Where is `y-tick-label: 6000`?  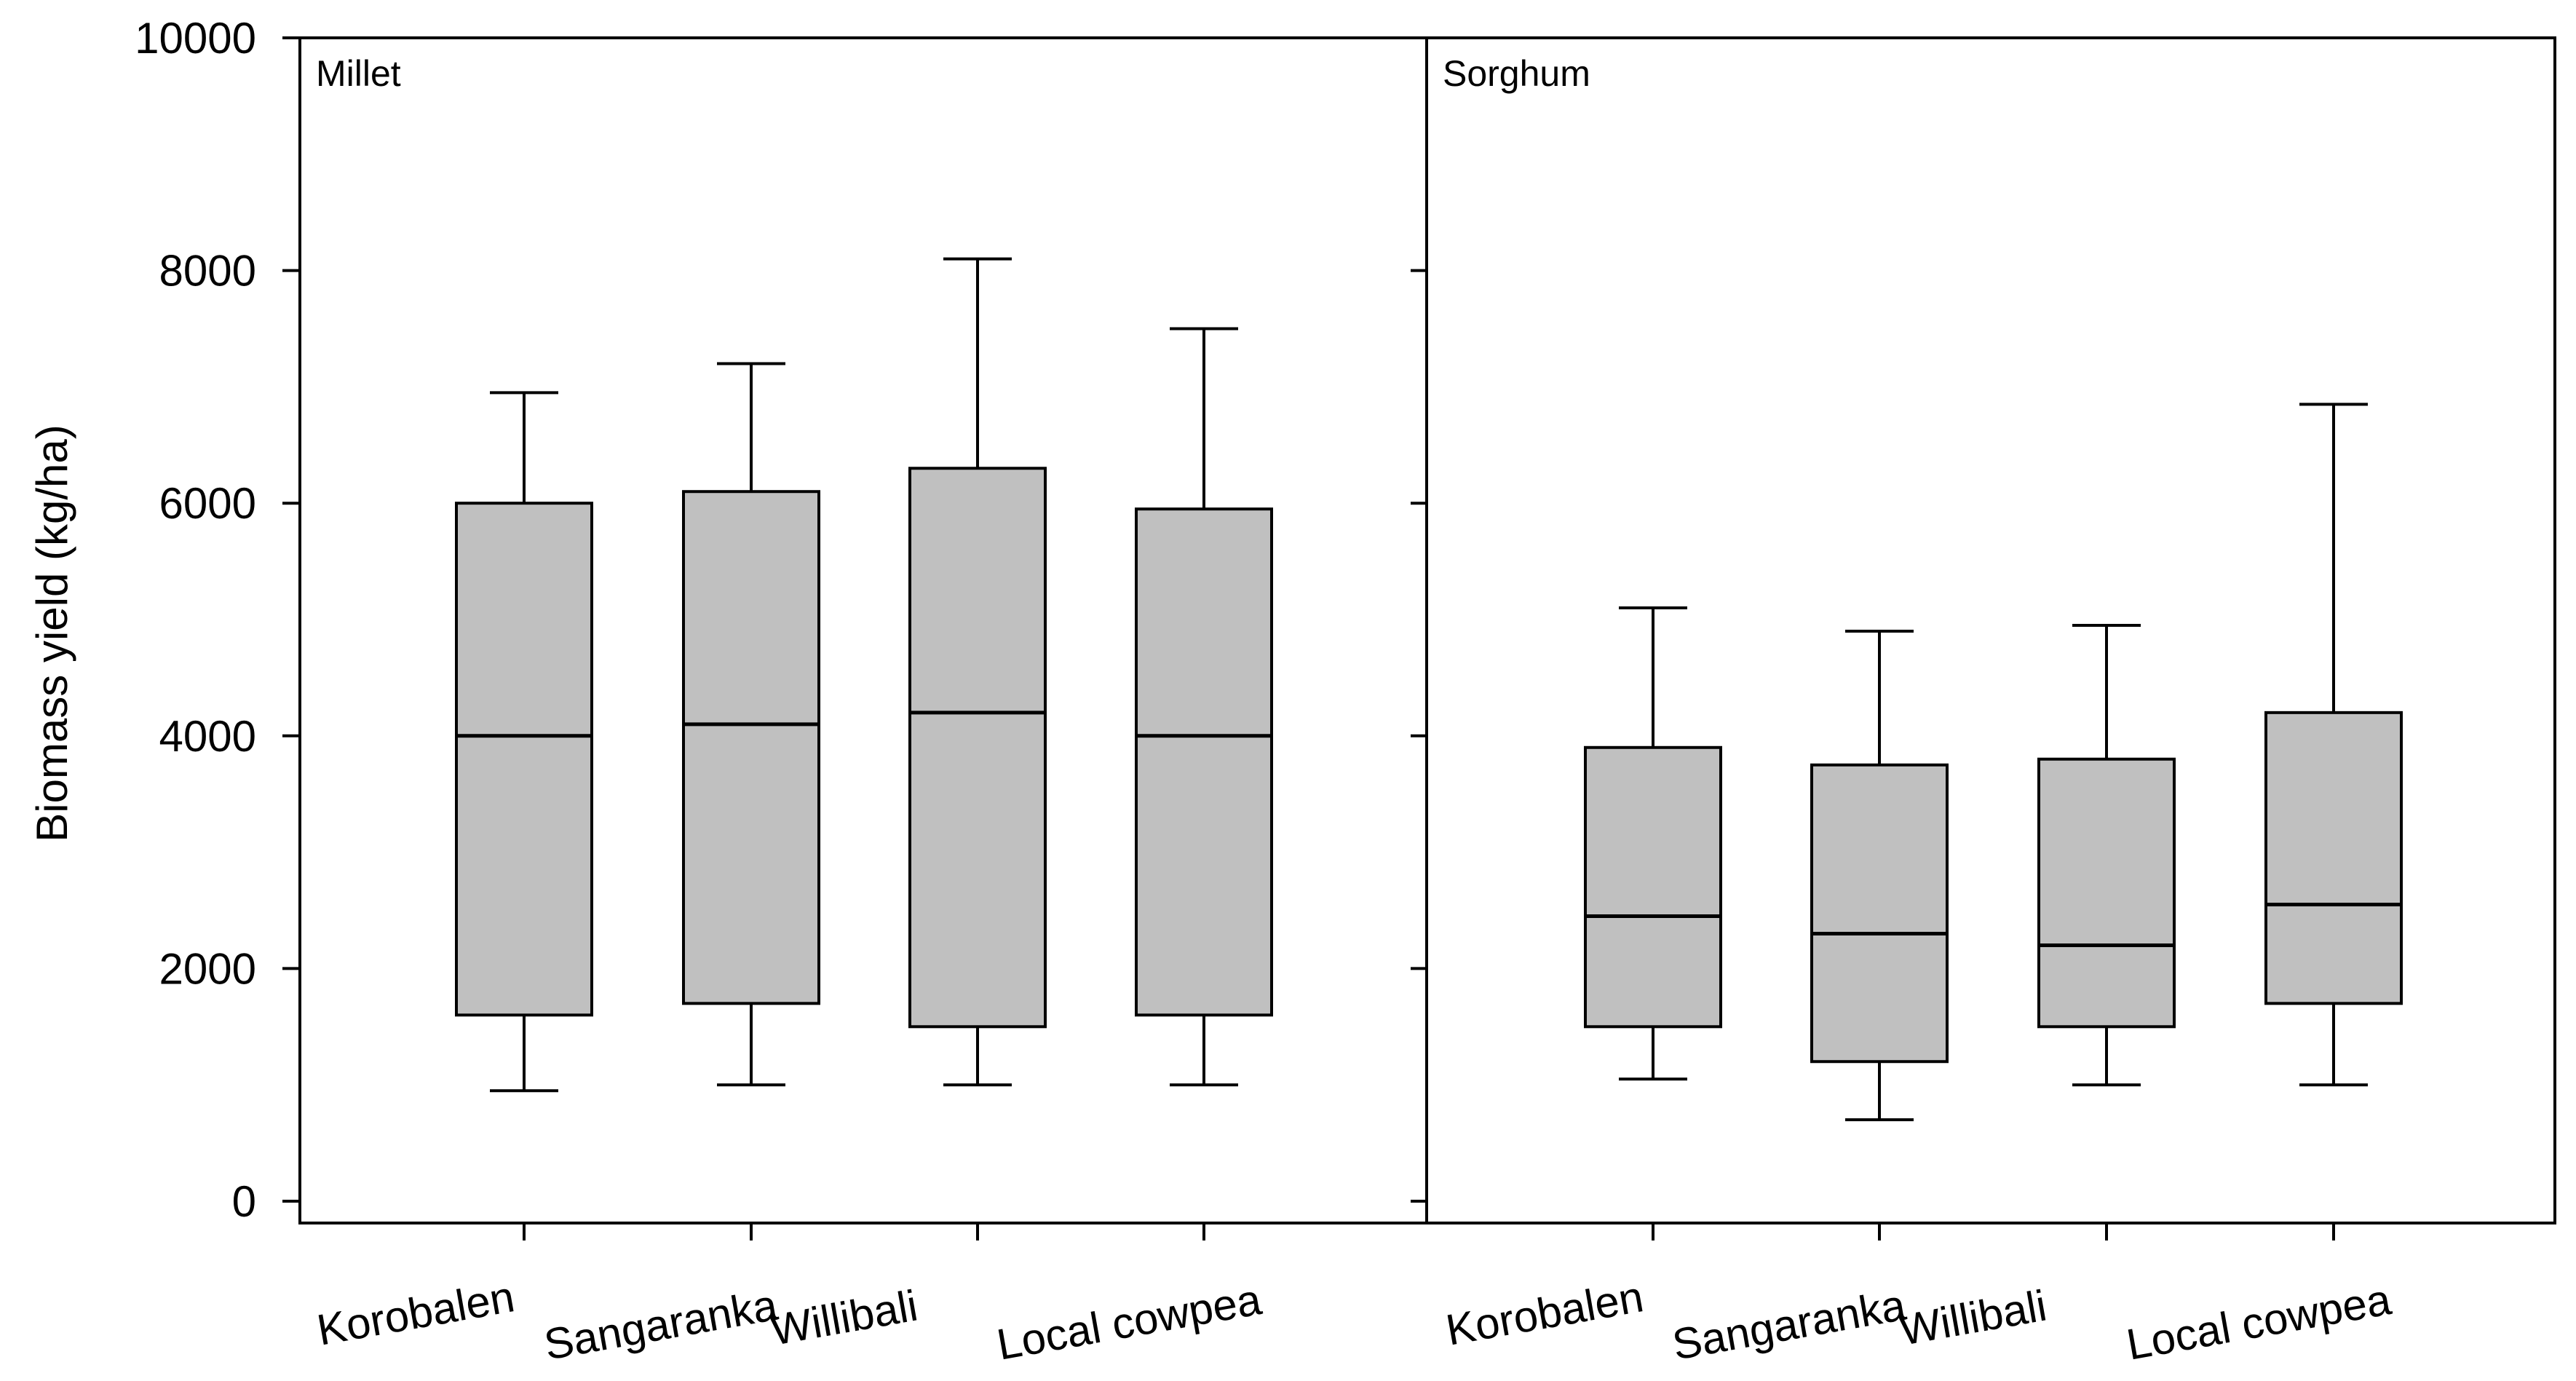
y-tick-label: 6000 is located at coordinates (207, 504).